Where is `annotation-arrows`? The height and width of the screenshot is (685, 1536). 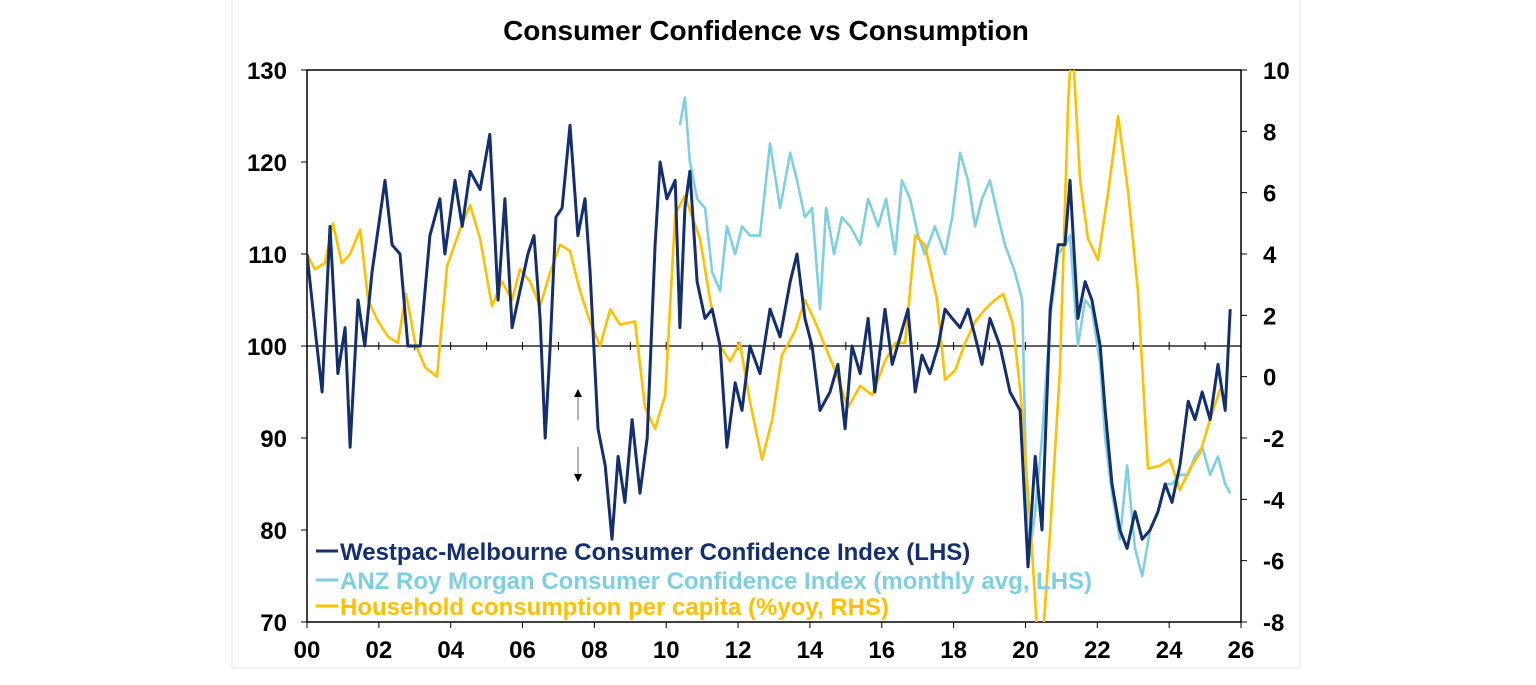
annotation-arrows is located at coordinates (578, 435).